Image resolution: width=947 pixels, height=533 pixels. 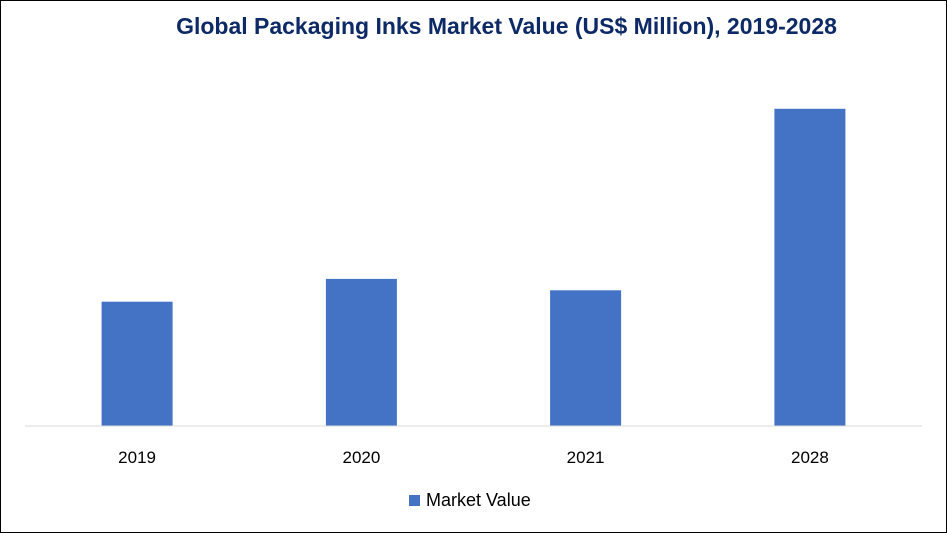 What do you see at coordinates (137, 457) in the screenshot?
I see `x-tick-label-2019: 2019` at bounding box center [137, 457].